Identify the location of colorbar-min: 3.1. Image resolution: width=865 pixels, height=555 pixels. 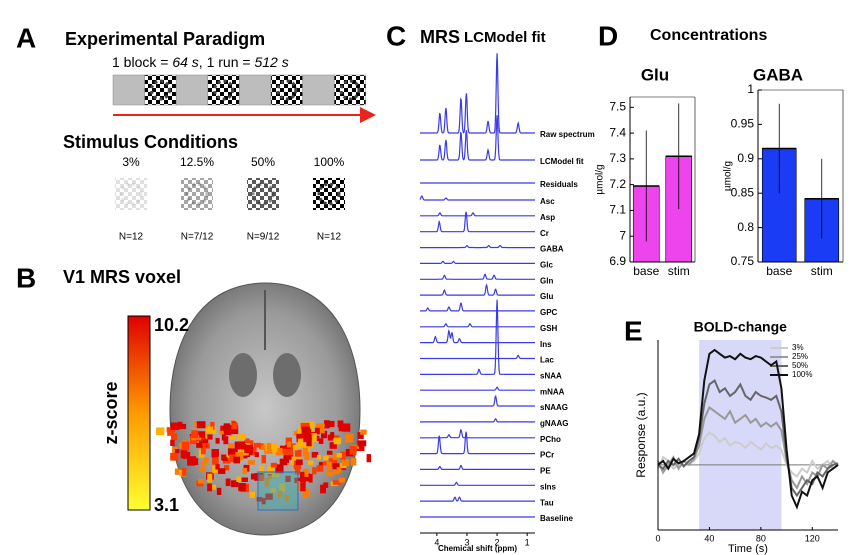
(166, 505).